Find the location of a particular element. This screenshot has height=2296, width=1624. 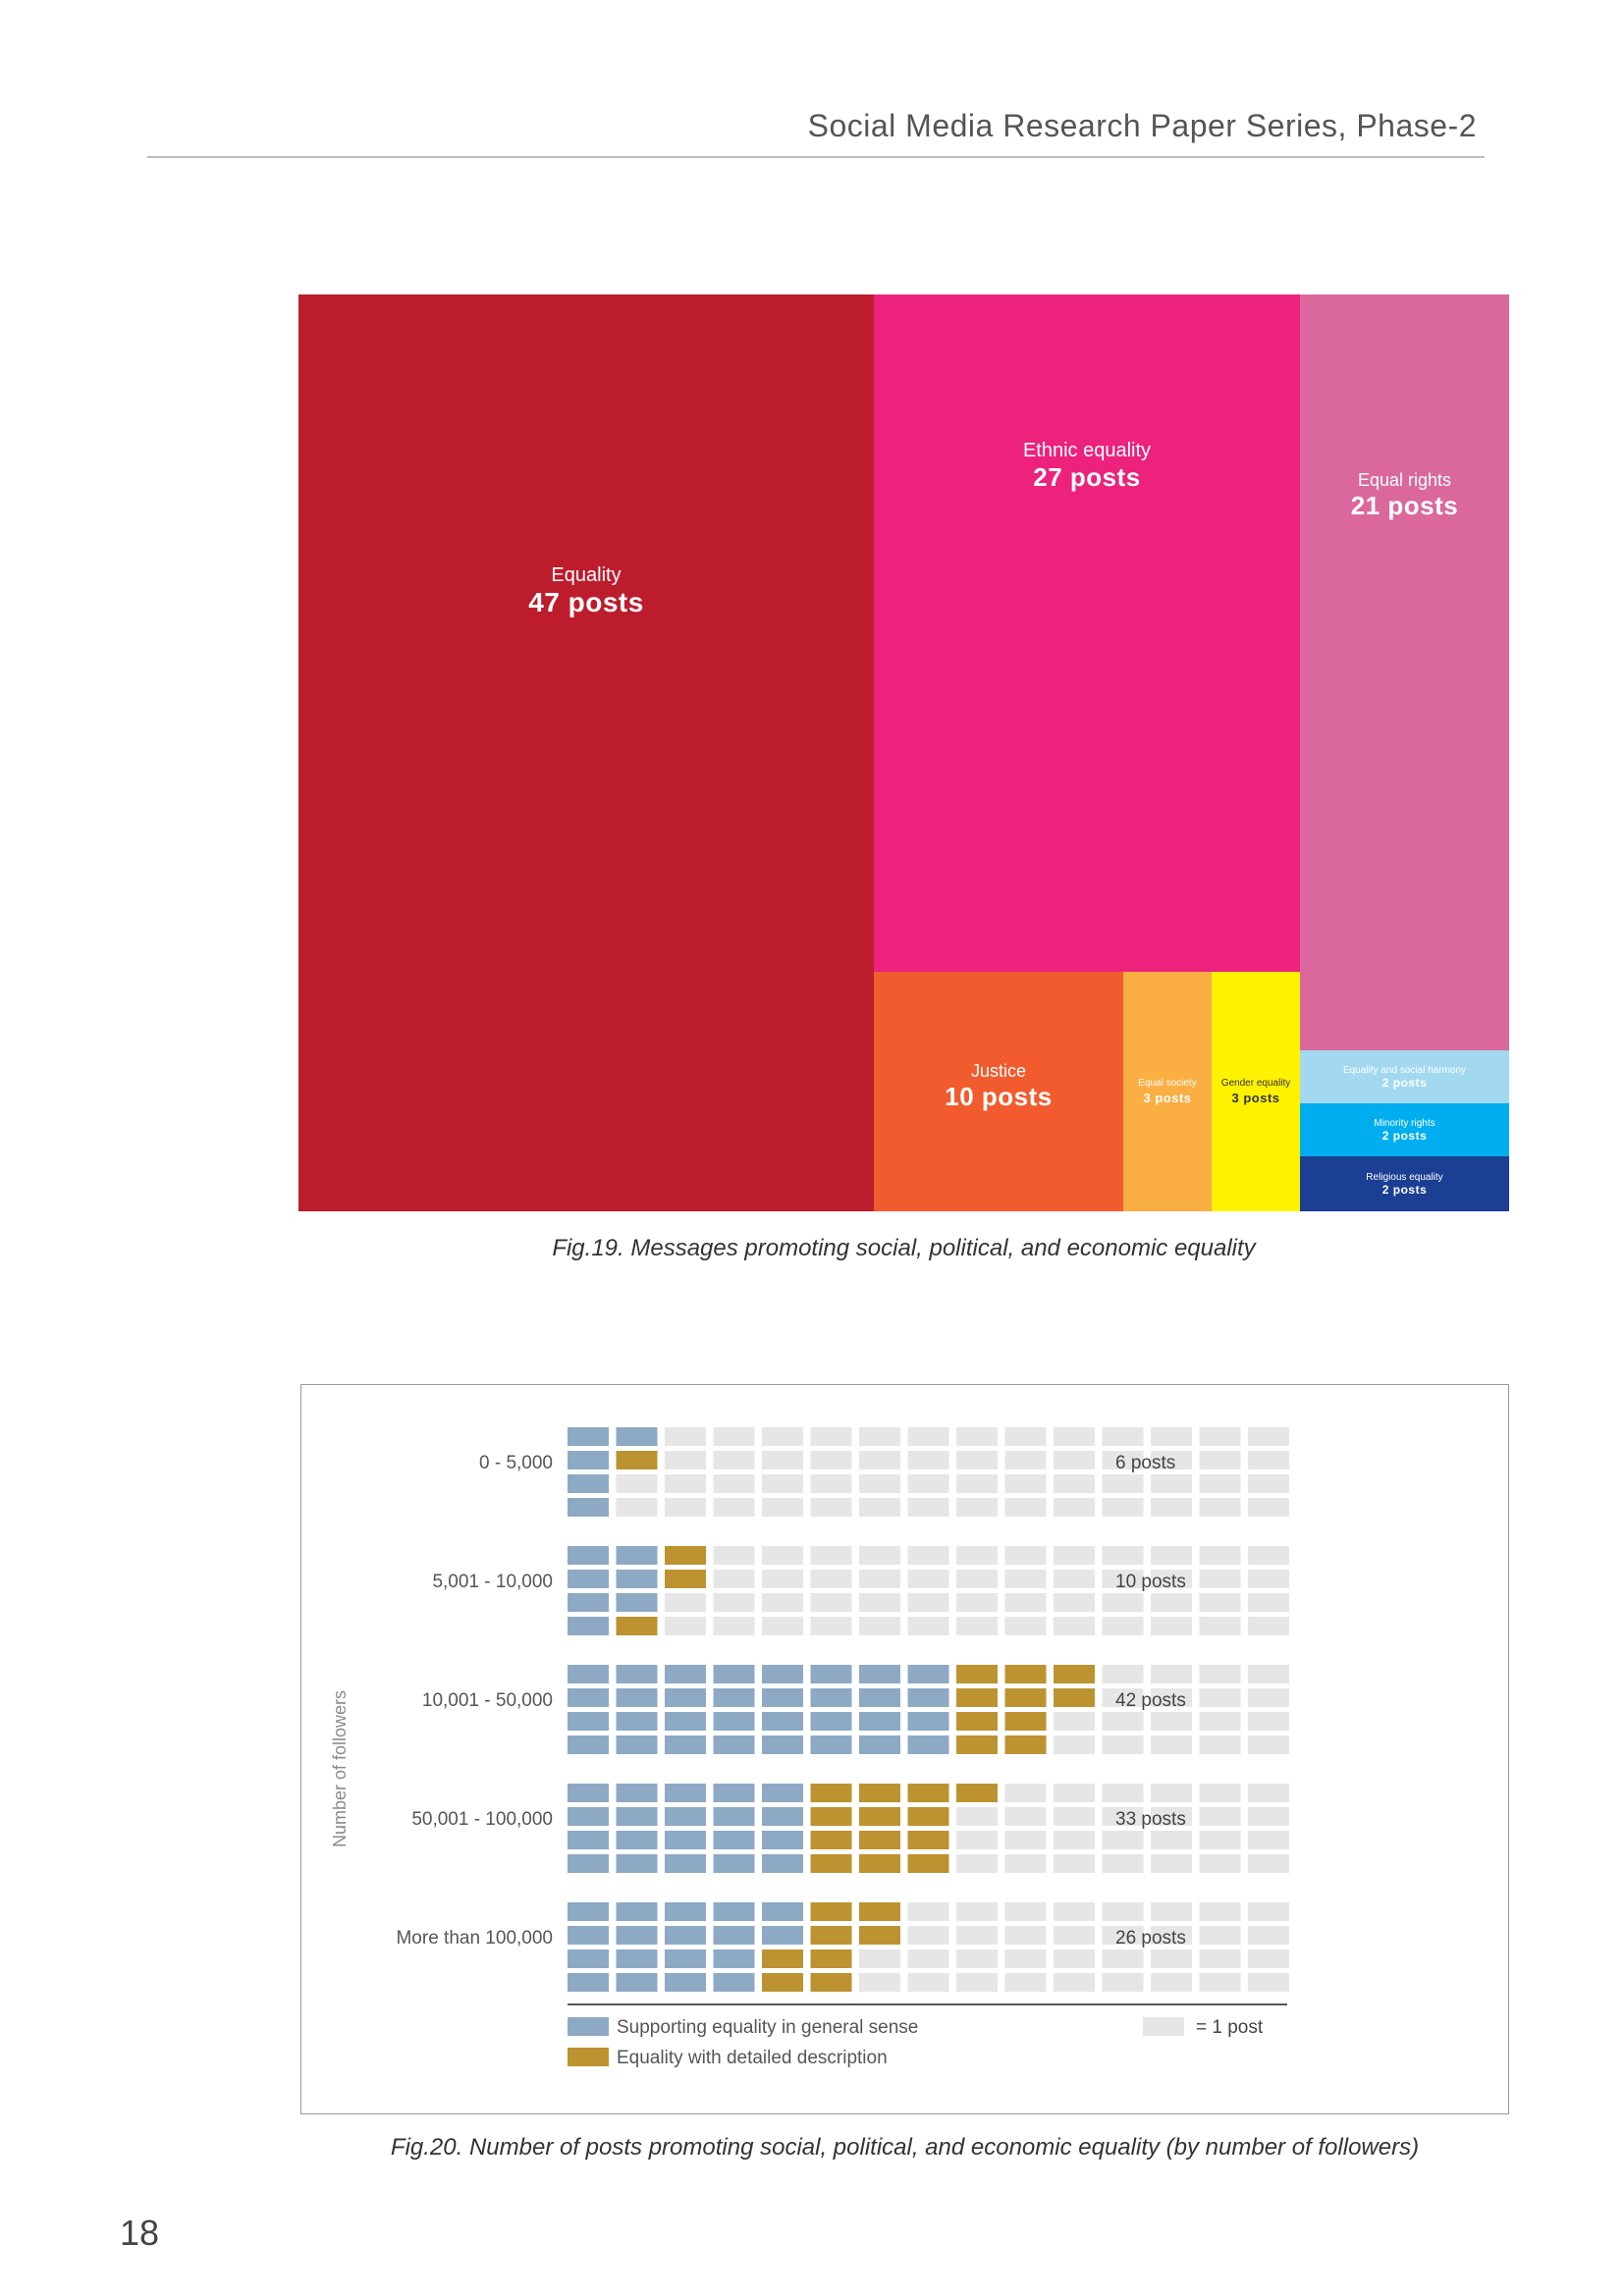

treemap-cell-label: Religious equality is located at coordinates (1404, 1177).